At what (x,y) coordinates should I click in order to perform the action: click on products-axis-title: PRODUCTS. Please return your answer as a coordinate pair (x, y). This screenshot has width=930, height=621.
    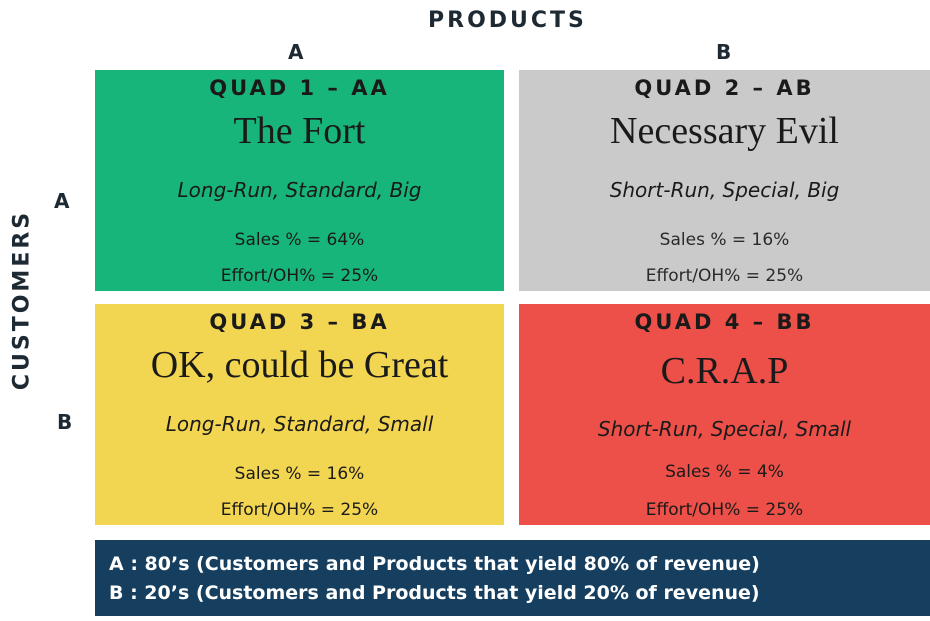
    Looking at the image, I should click on (507, 20).